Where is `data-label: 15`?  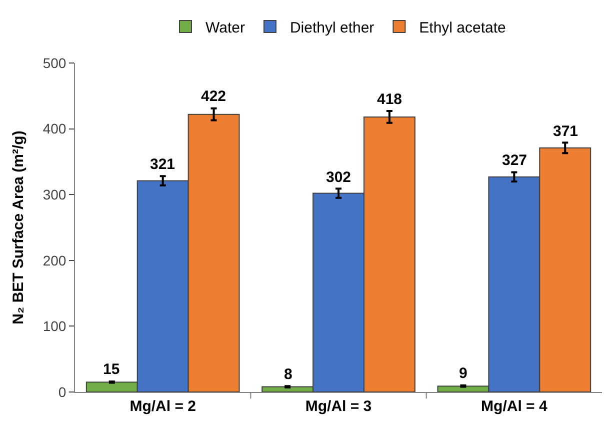 data-label: 15 is located at coordinates (111, 369).